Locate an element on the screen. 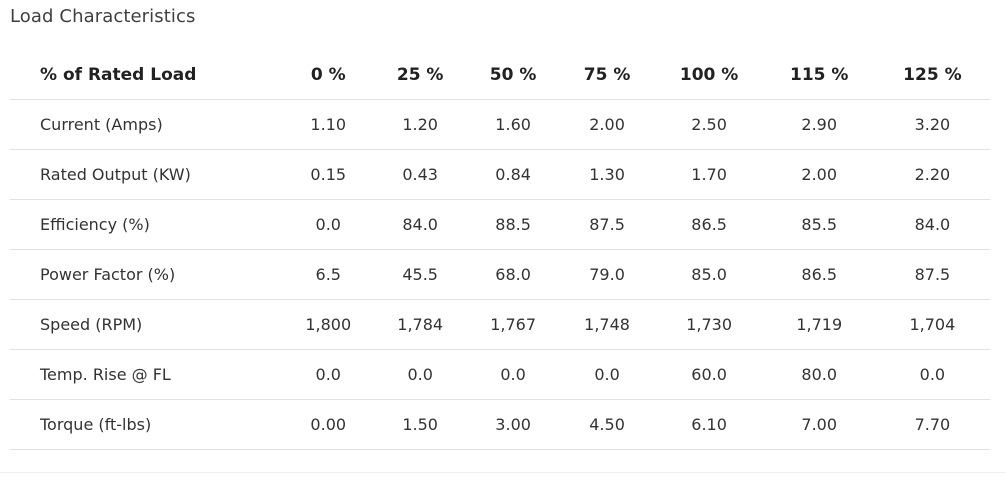 This screenshot has height=500, width=1006. table-cell: 6.5 is located at coordinates (328, 274).